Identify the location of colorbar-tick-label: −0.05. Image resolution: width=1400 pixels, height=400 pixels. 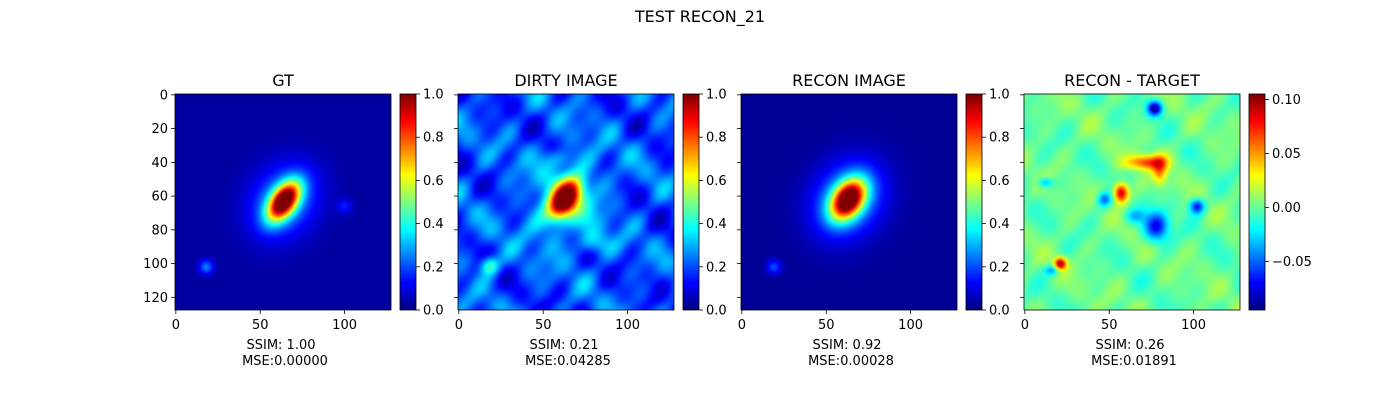
(1292, 262).